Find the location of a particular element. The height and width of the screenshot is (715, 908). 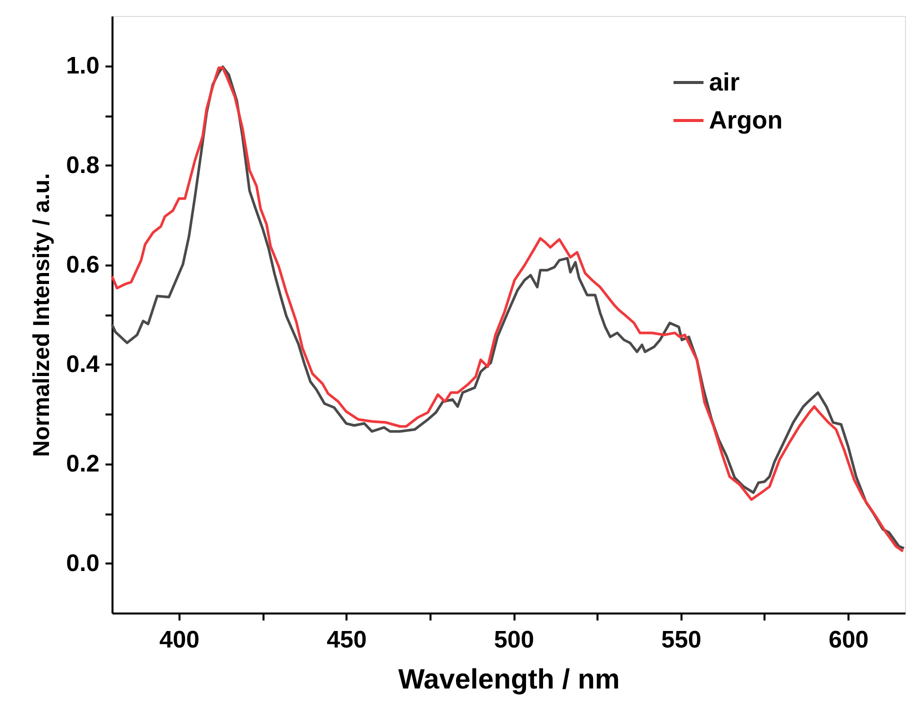

x-axis-title: Wavelength / nm is located at coordinates (509, 679).